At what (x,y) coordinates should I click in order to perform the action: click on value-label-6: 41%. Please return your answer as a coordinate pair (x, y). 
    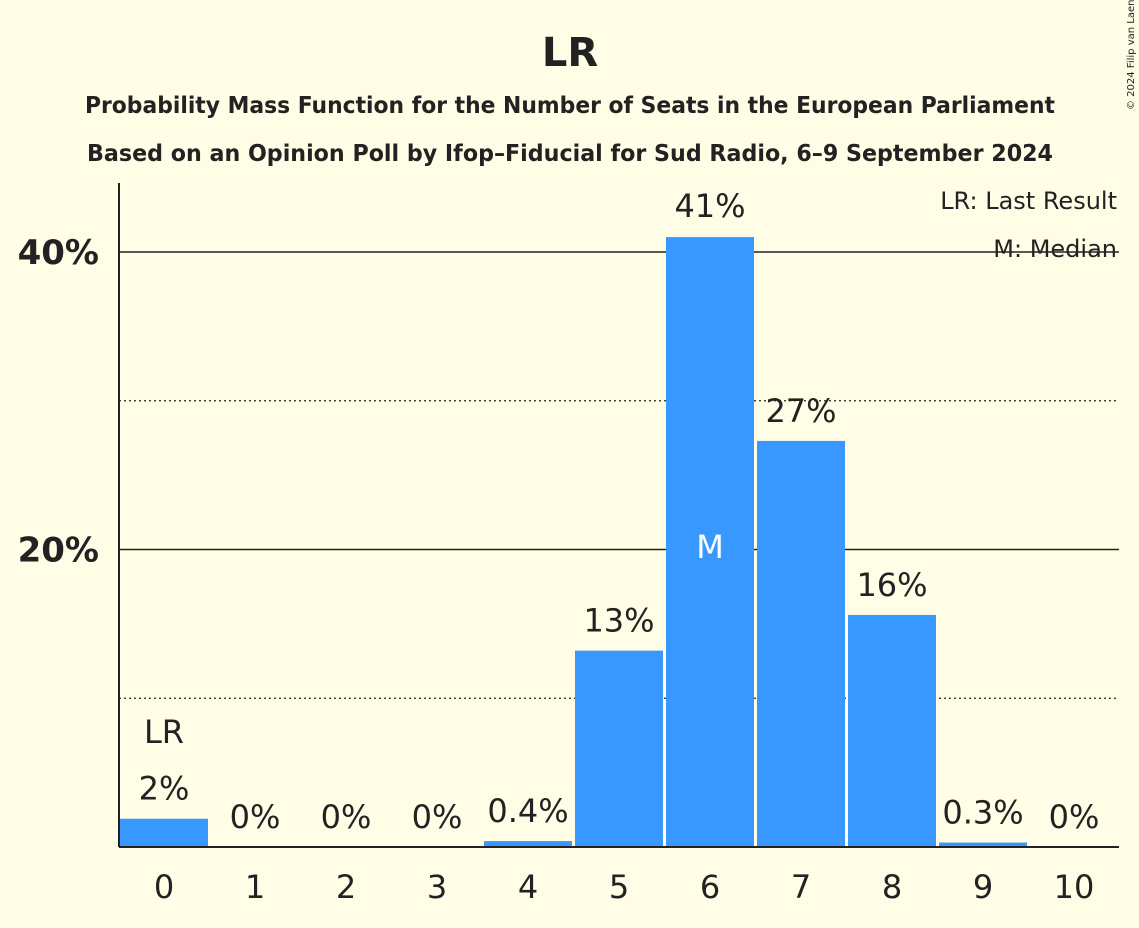
    Looking at the image, I should click on (709, 206).